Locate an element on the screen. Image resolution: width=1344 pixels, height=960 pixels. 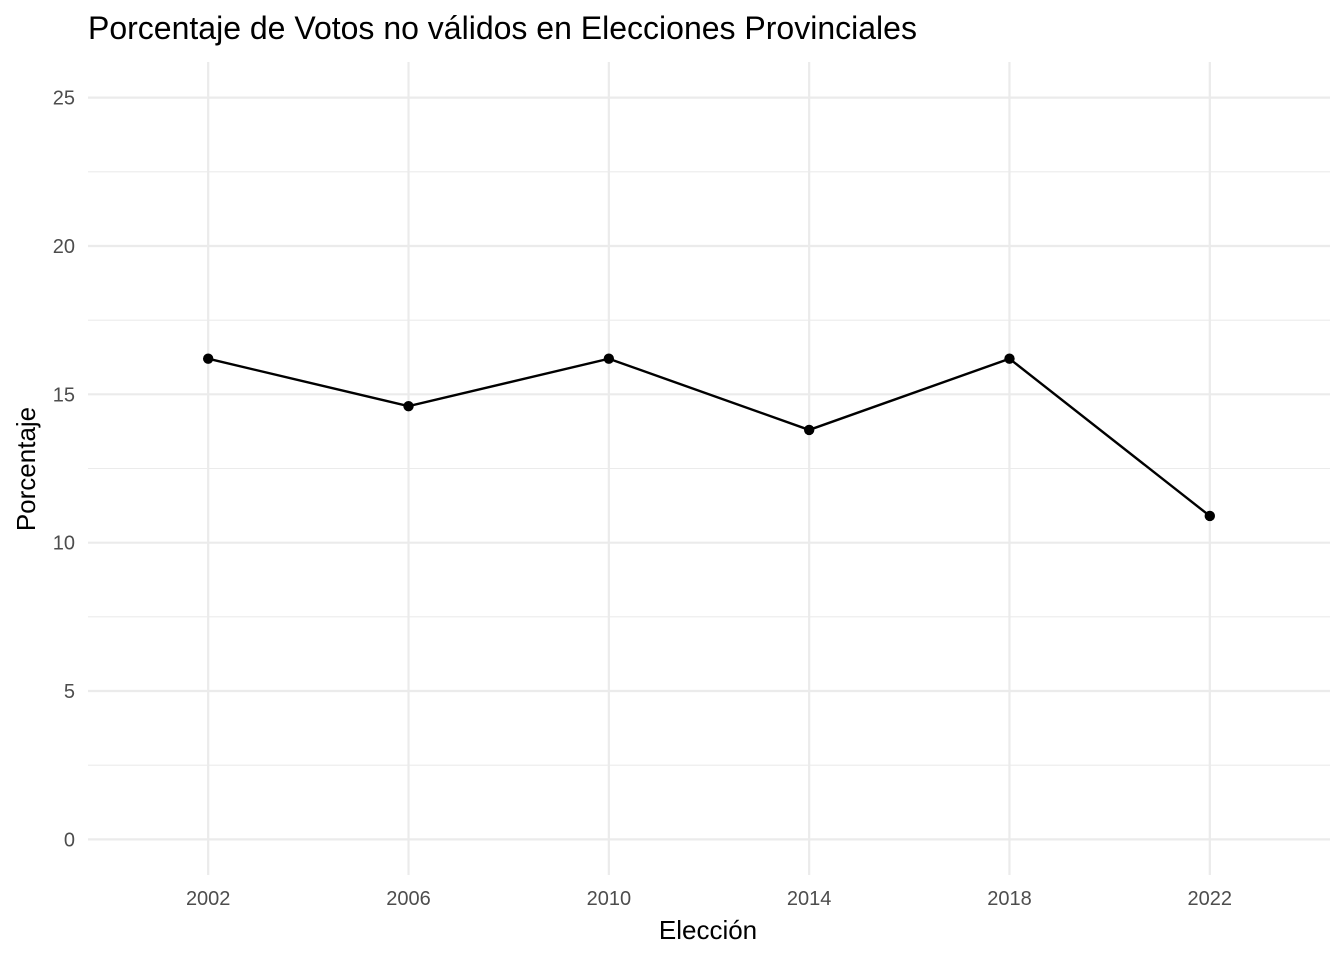
y-tick-label: 0 is located at coordinates (69, 840).